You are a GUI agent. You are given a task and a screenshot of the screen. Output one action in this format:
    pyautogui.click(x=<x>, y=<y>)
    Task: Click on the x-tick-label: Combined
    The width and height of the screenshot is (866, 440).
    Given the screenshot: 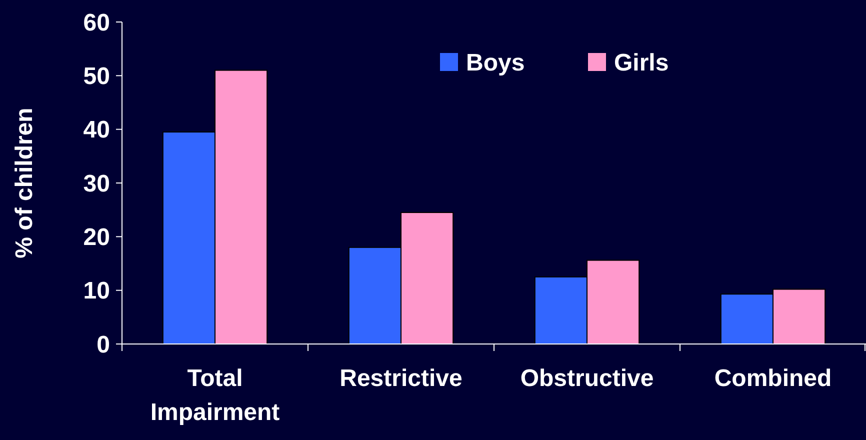 What is the action you would take?
    pyautogui.click(x=773, y=378)
    